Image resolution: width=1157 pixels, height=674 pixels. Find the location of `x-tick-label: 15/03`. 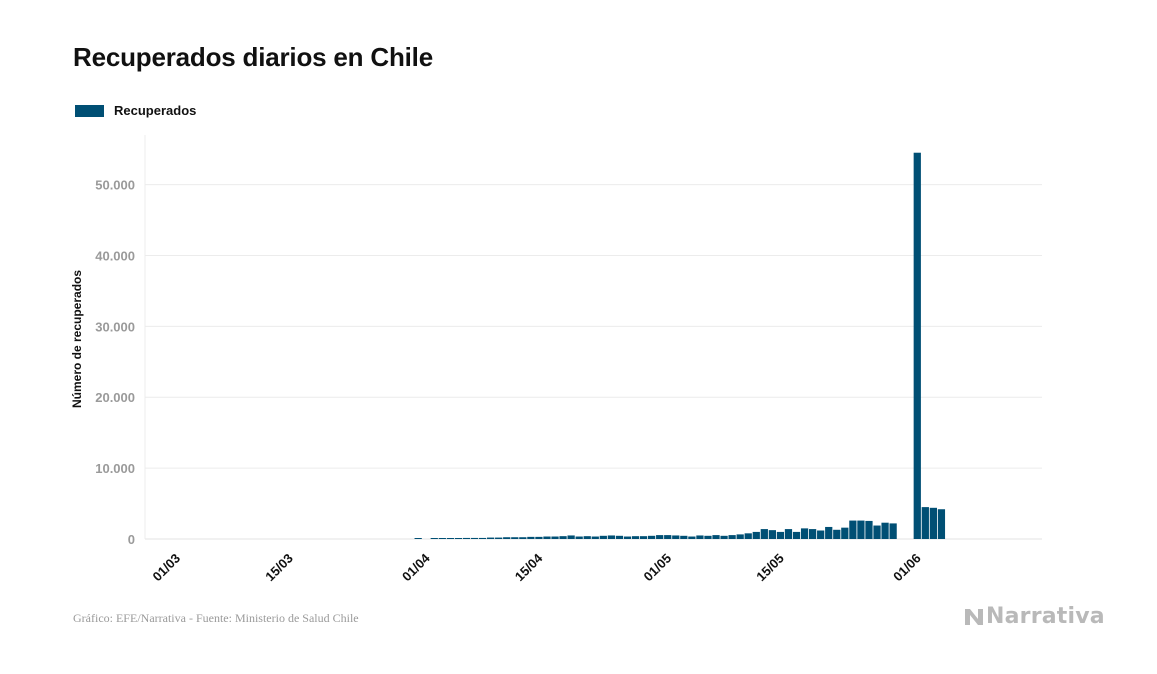

x-tick-label: 15/03 is located at coordinates (279, 568).